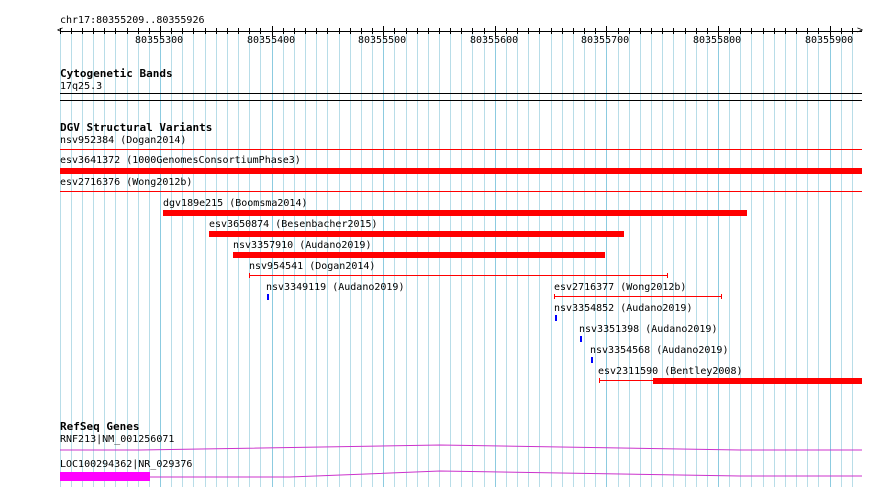 This screenshot has width=890, height=487. What do you see at coordinates (620, 287) in the screenshot?
I see `variant-label: esv2716377 (Wong2012b)` at bounding box center [620, 287].